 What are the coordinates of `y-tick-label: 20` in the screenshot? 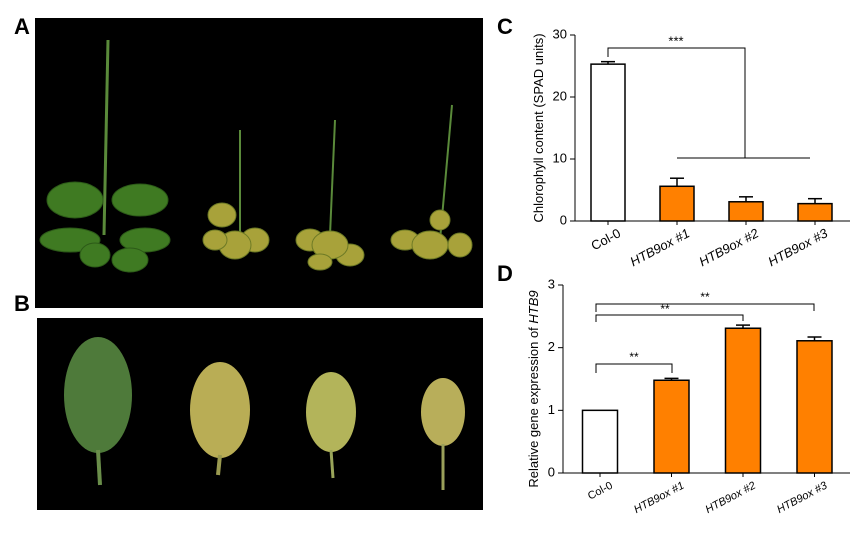 It's located at (560, 95).